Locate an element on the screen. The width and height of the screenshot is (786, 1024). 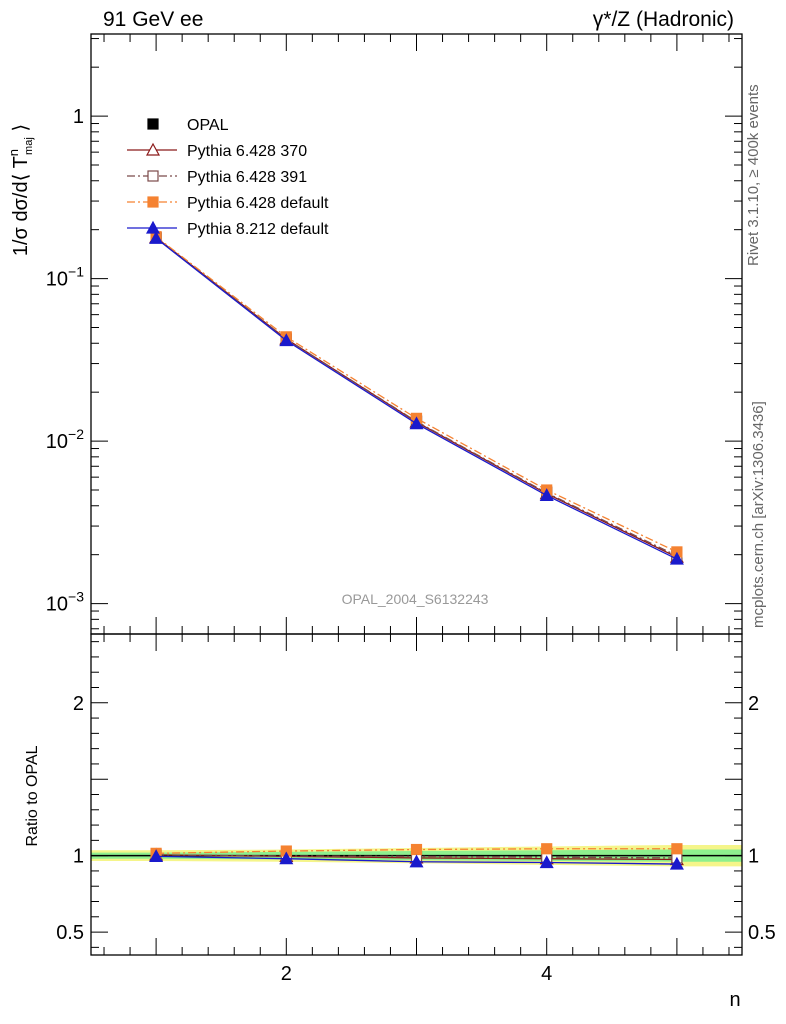
legend-label: Pythia 6.428 370 is located at coordinates (247, 151).